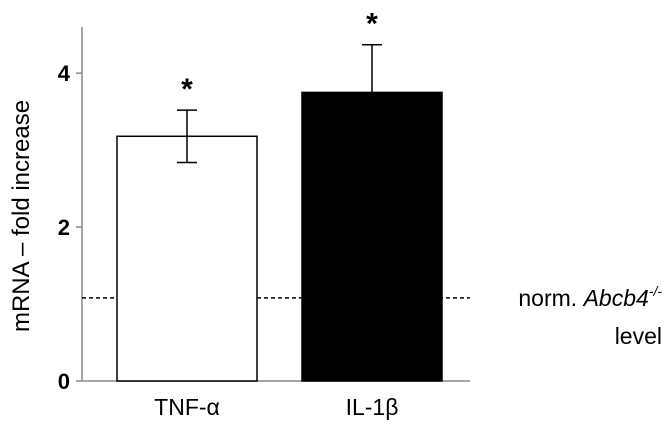 Image resolution: width=667 pixels, height=433 pixels. What do you see at coordinates (615, 298) in the screenshot?
I see `reference-label-gene: Abcb4` at bounding box center [615, 298].